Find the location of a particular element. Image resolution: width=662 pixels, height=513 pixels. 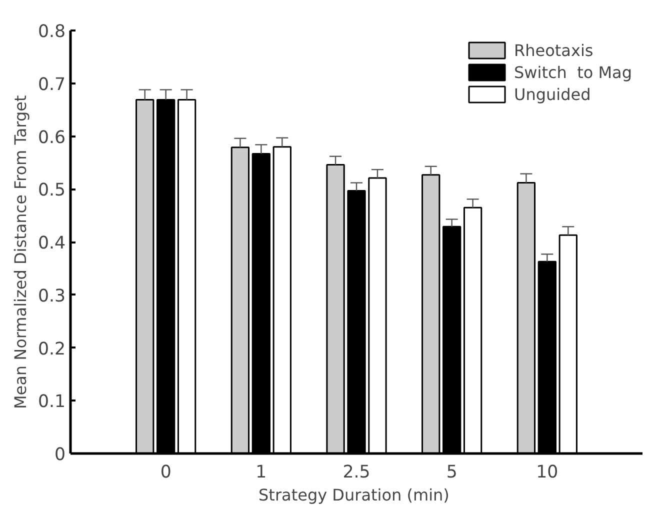

y-tick-label: 0.1 is located at coordinates (52, 402).